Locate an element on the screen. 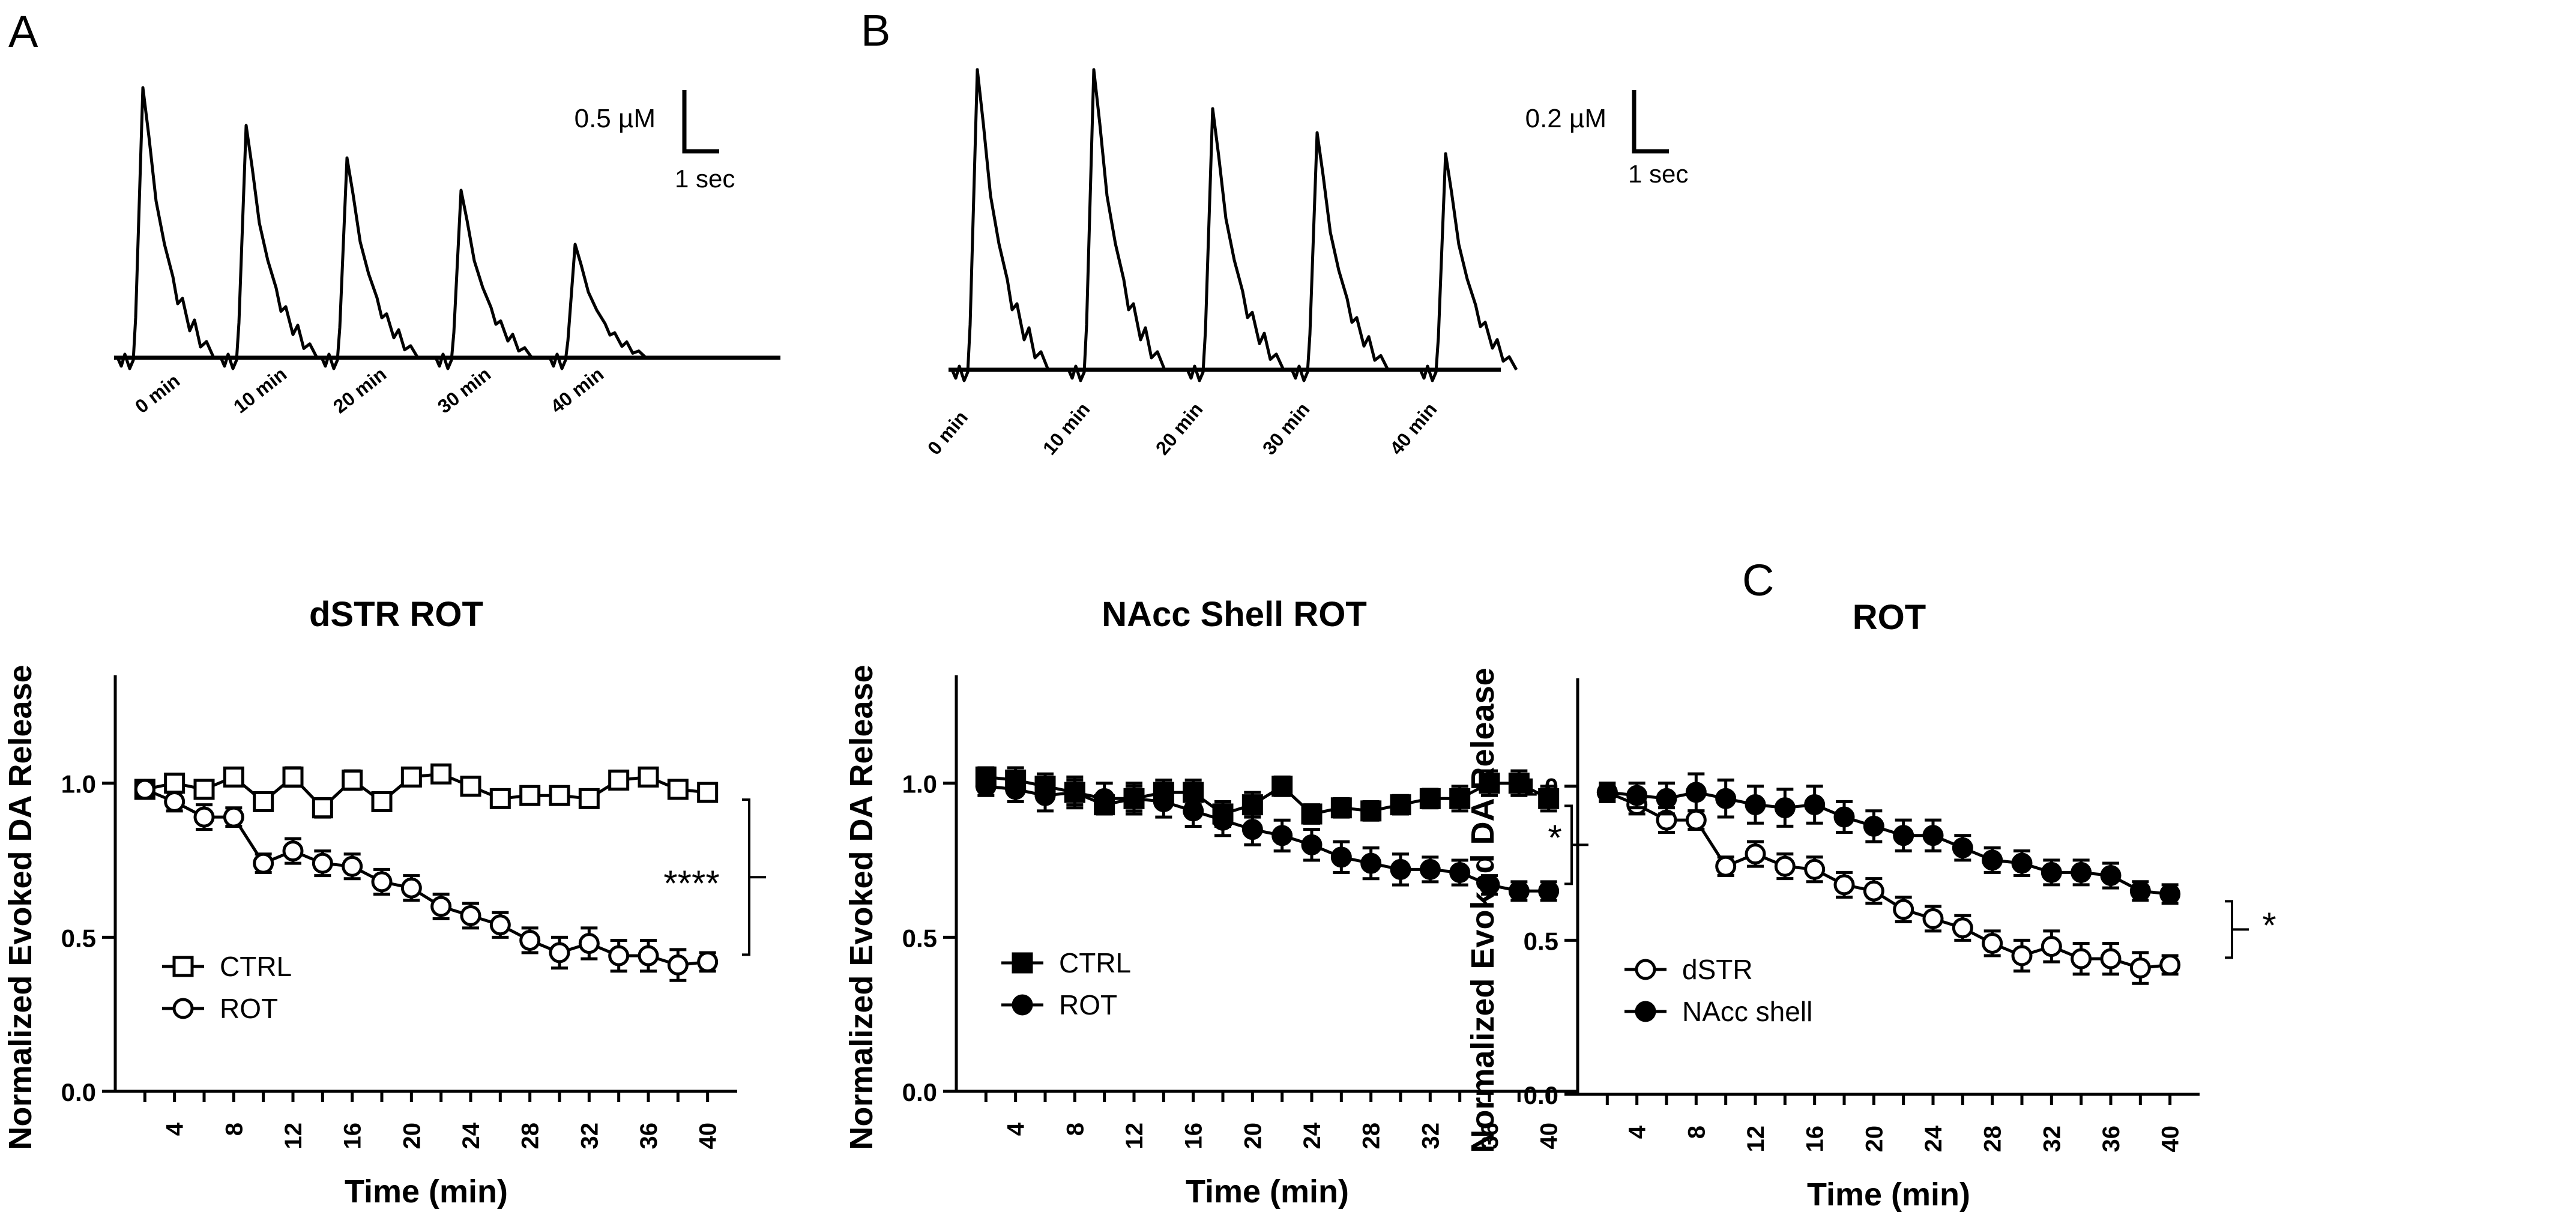  x-tick-label: 40 is located at coordinates (2171, 1139).